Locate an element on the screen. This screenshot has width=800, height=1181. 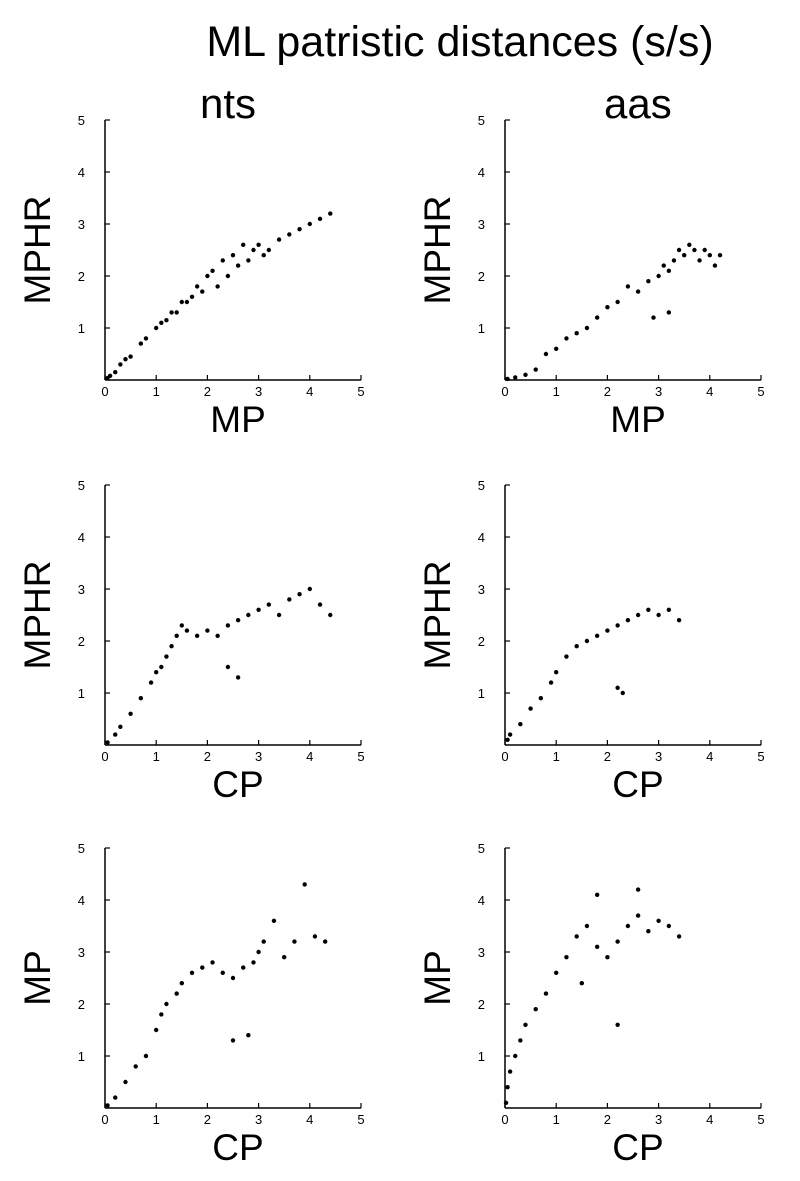
y-tick-label: 2 is located at coordinates (81, 1004).